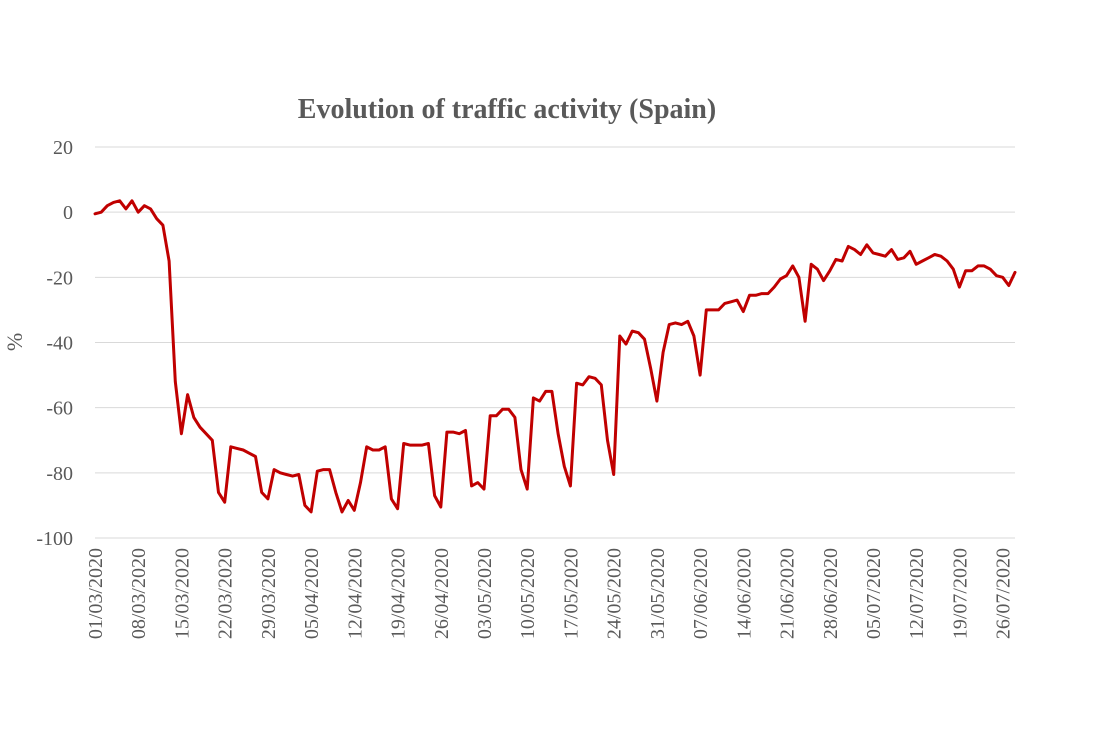  What do you see at coordinates (59, 344) in the screenshot?
I see `y-tick-label: -40` at bounding box center [59, 344].